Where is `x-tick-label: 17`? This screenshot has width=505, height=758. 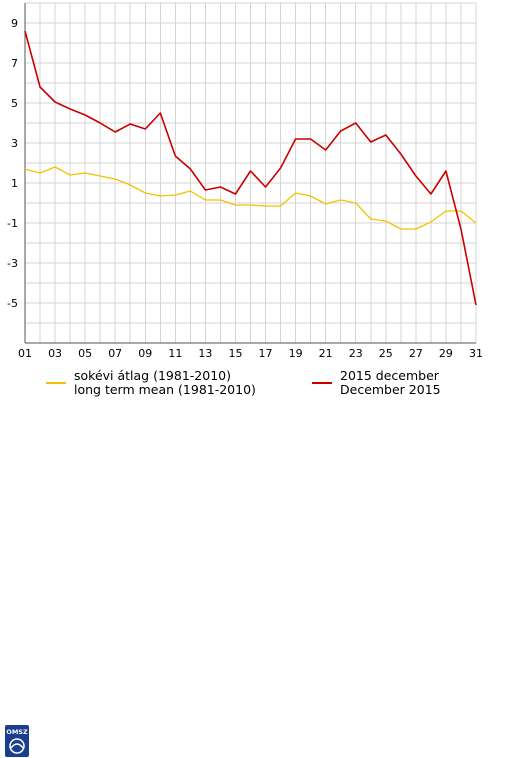 x-tick-label: 17 is located at coordinates (266, 353).